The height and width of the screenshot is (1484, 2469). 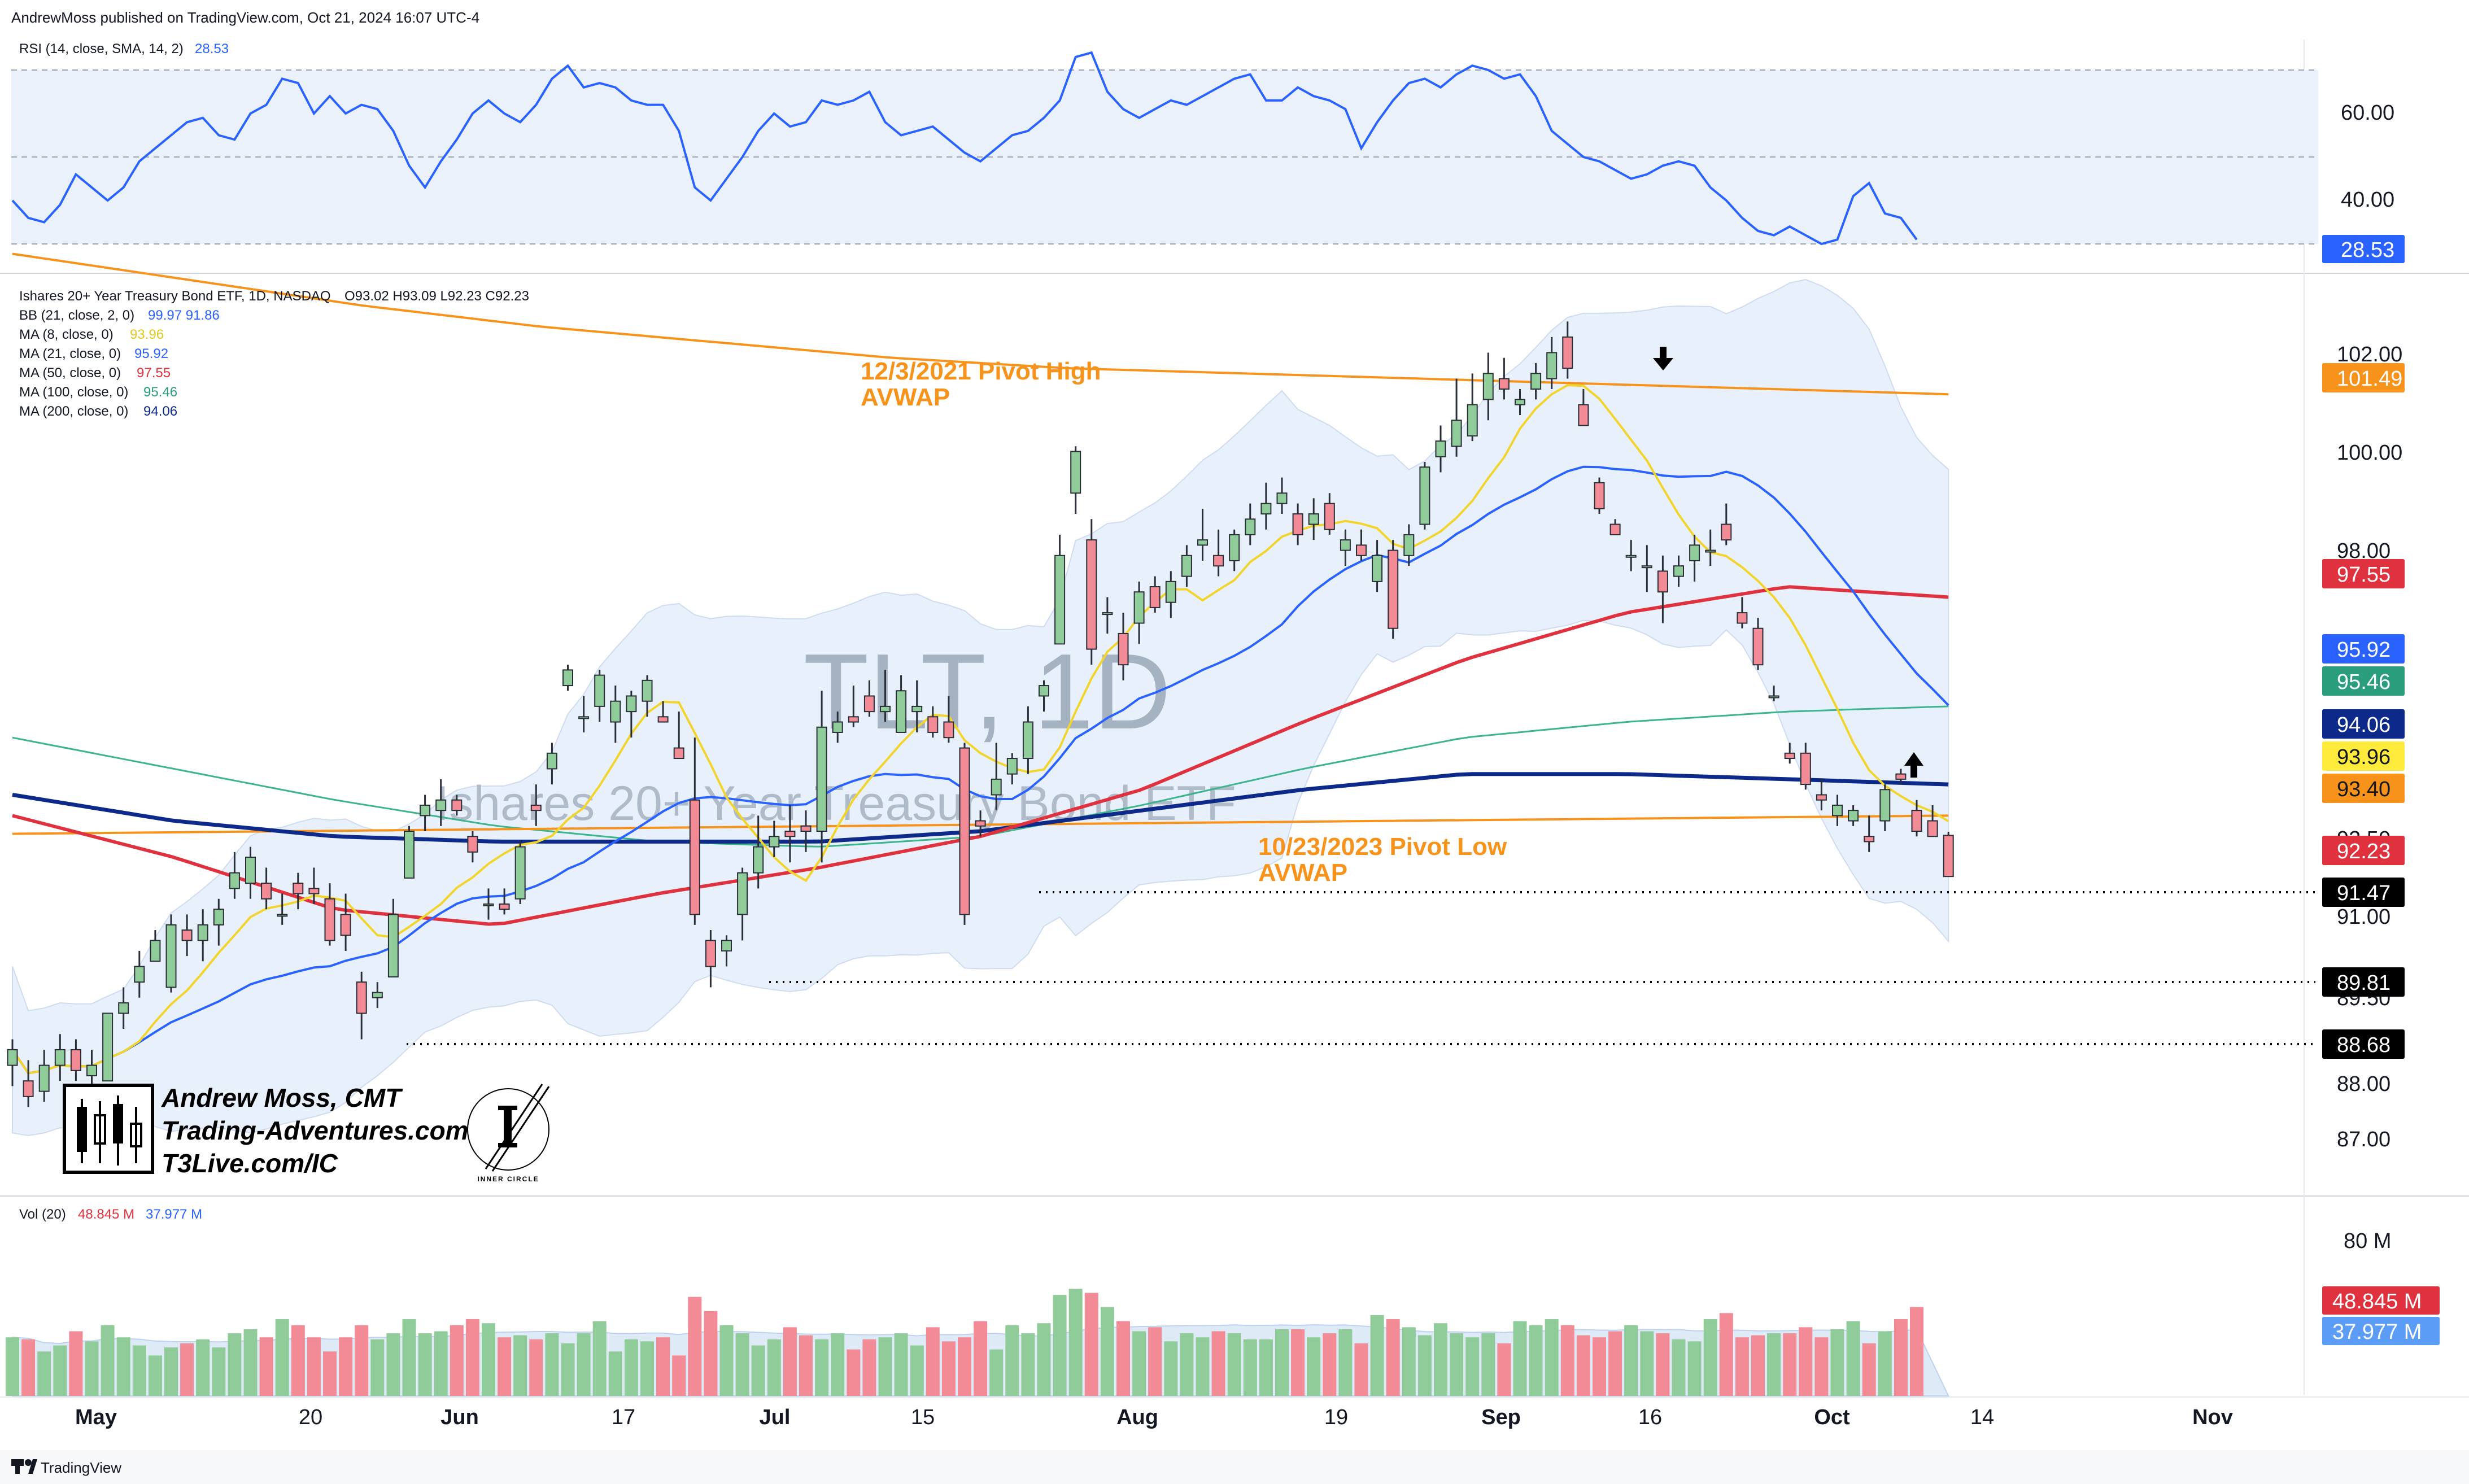 What do you see at coordinates (776, 1417) in the screenshot?
I see `x-label-jul: Jul` at bounding box center [776, 1417].